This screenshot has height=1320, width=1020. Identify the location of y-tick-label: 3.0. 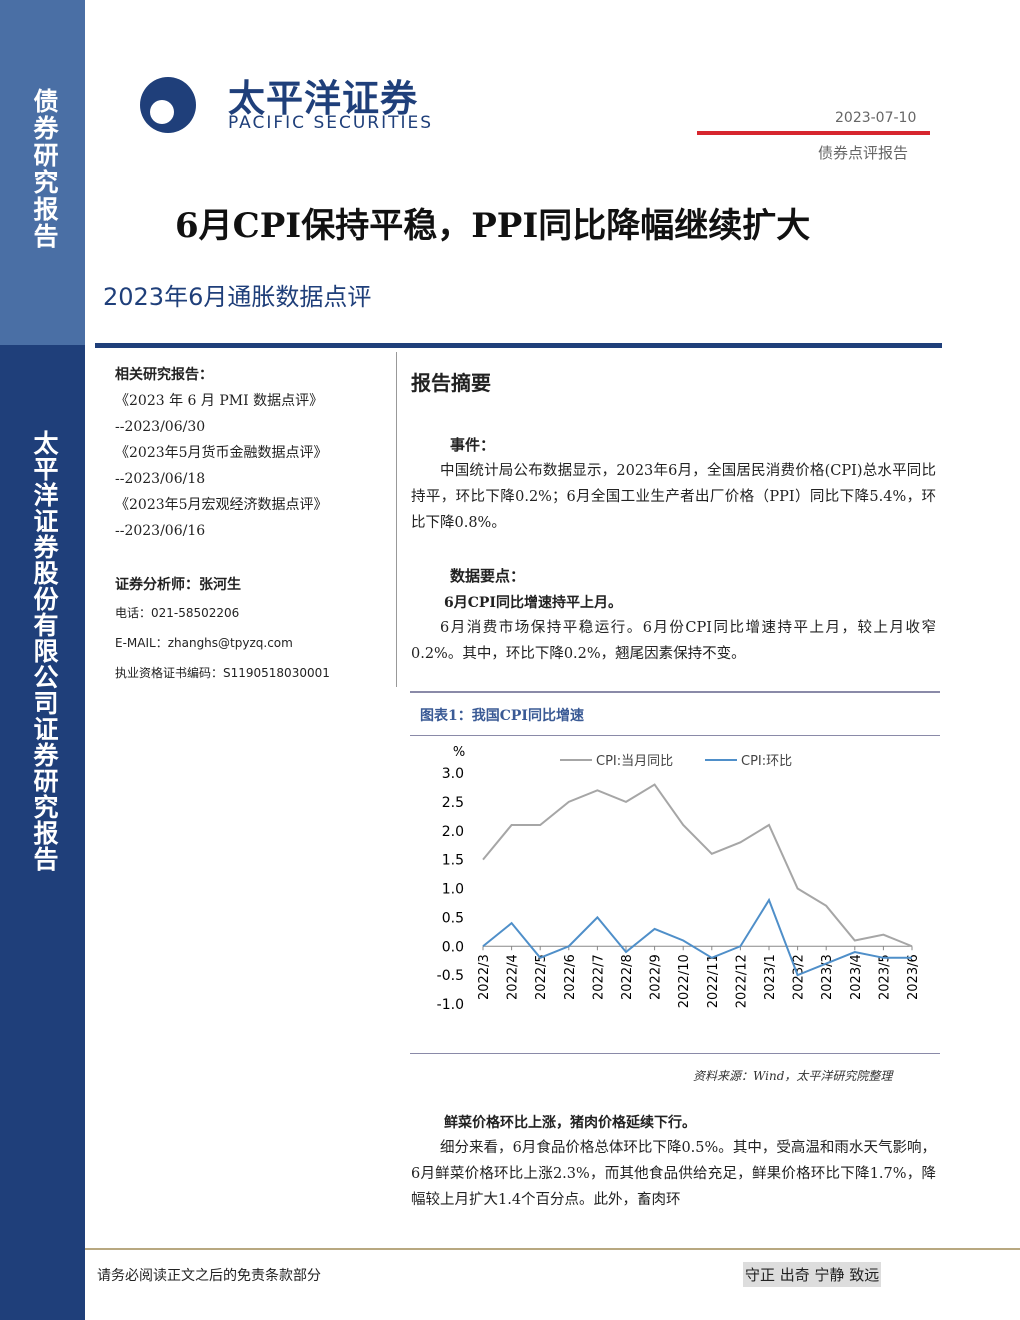
(453, 774).